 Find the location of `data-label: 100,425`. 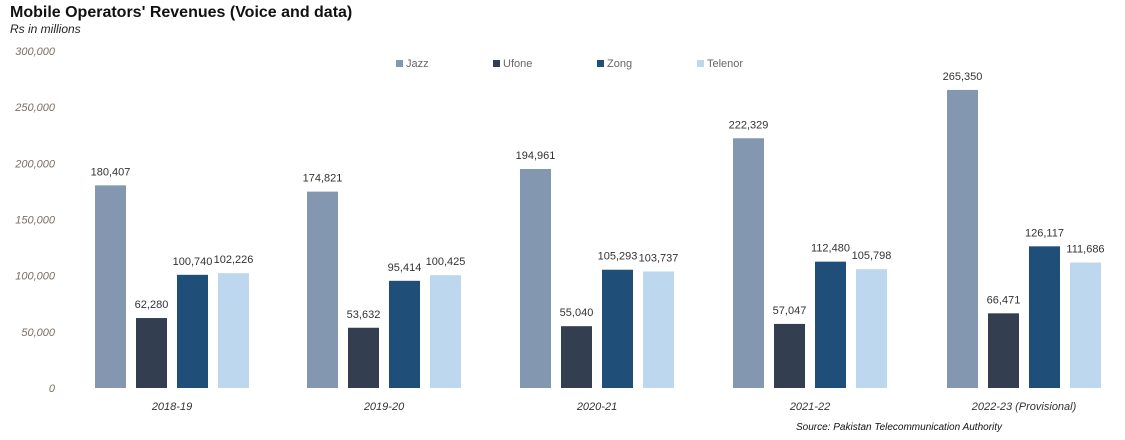

data-label: 100,425 is located at coordinates (446, 262).